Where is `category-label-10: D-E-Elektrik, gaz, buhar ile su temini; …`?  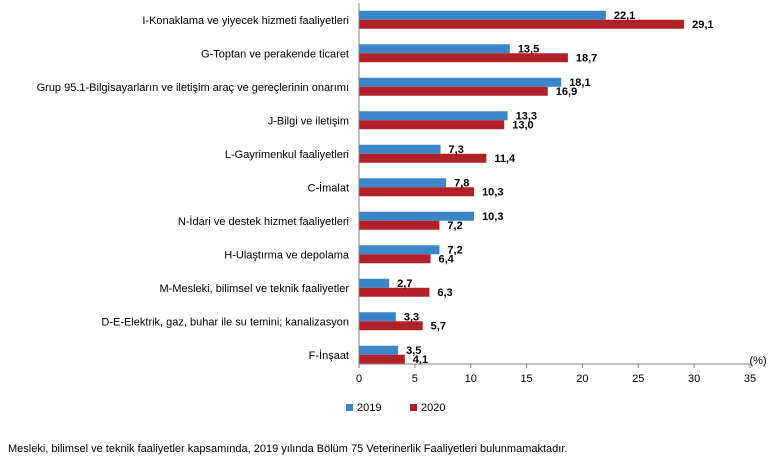 category-label-10: D-E-Elektrik, gaz, buhar ile su temini; … is located at coordinates (225, 322).